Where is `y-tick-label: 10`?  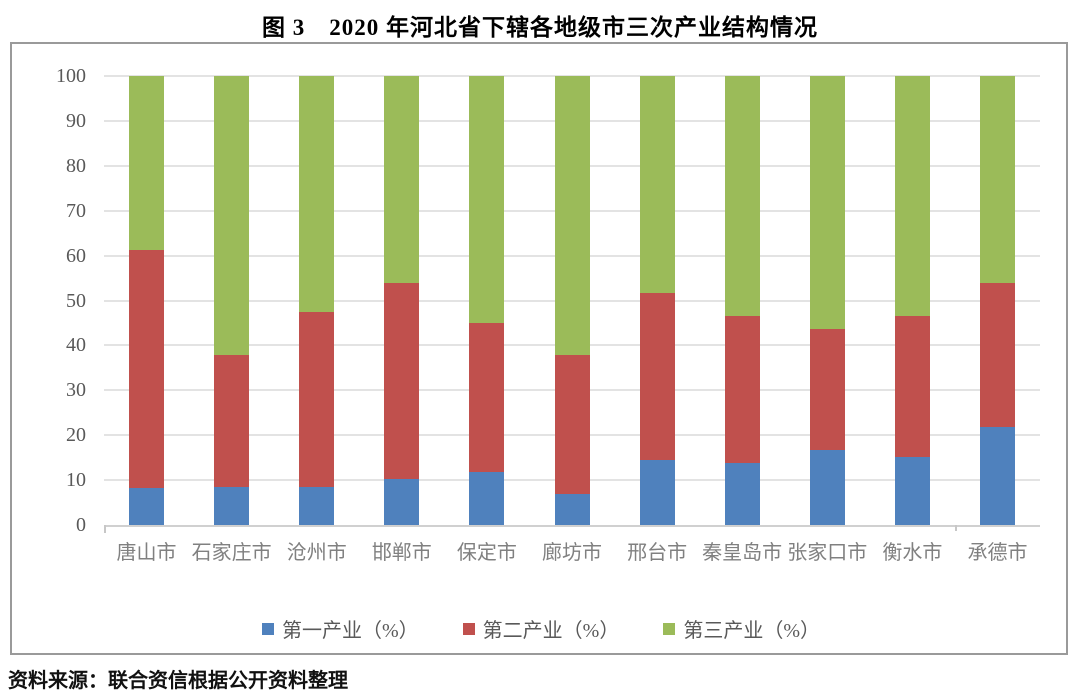 y-tick-label: 10 is located at coordinates (76, 480).